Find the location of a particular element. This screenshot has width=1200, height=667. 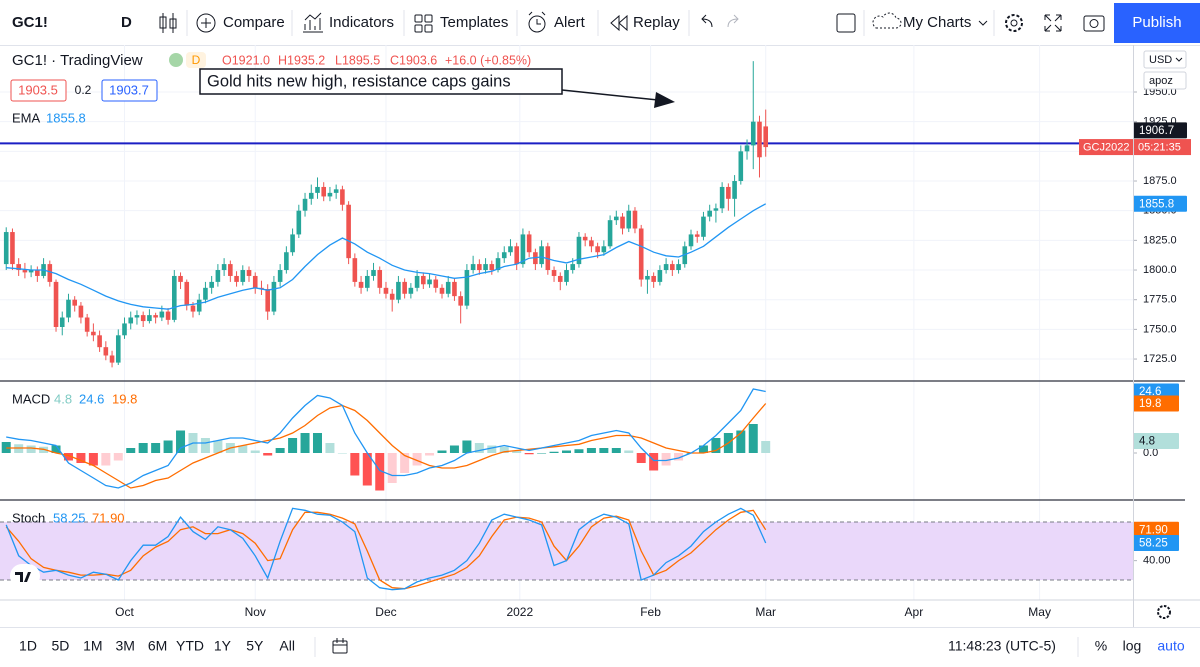

calendar-button is located at coordinates (340, 646).